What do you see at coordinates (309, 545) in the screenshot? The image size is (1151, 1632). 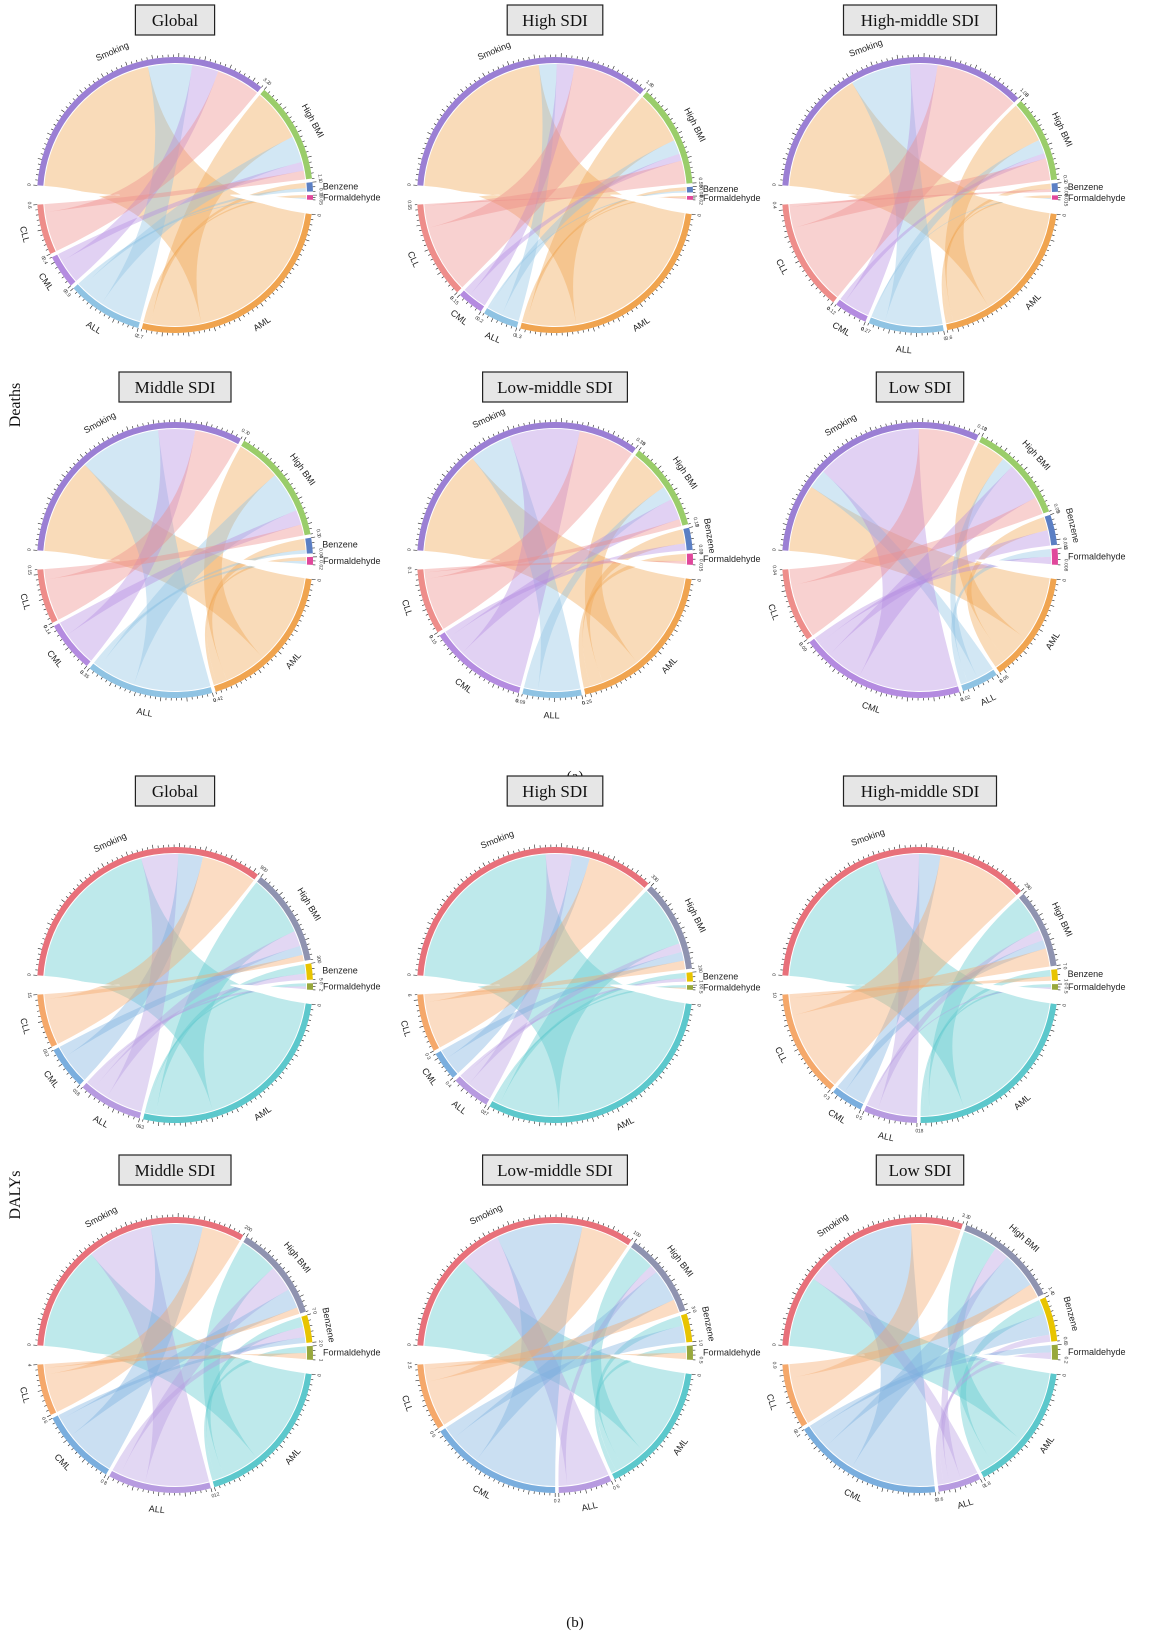 I see `segment-arc-benzene` at bounding box center [309, 545].